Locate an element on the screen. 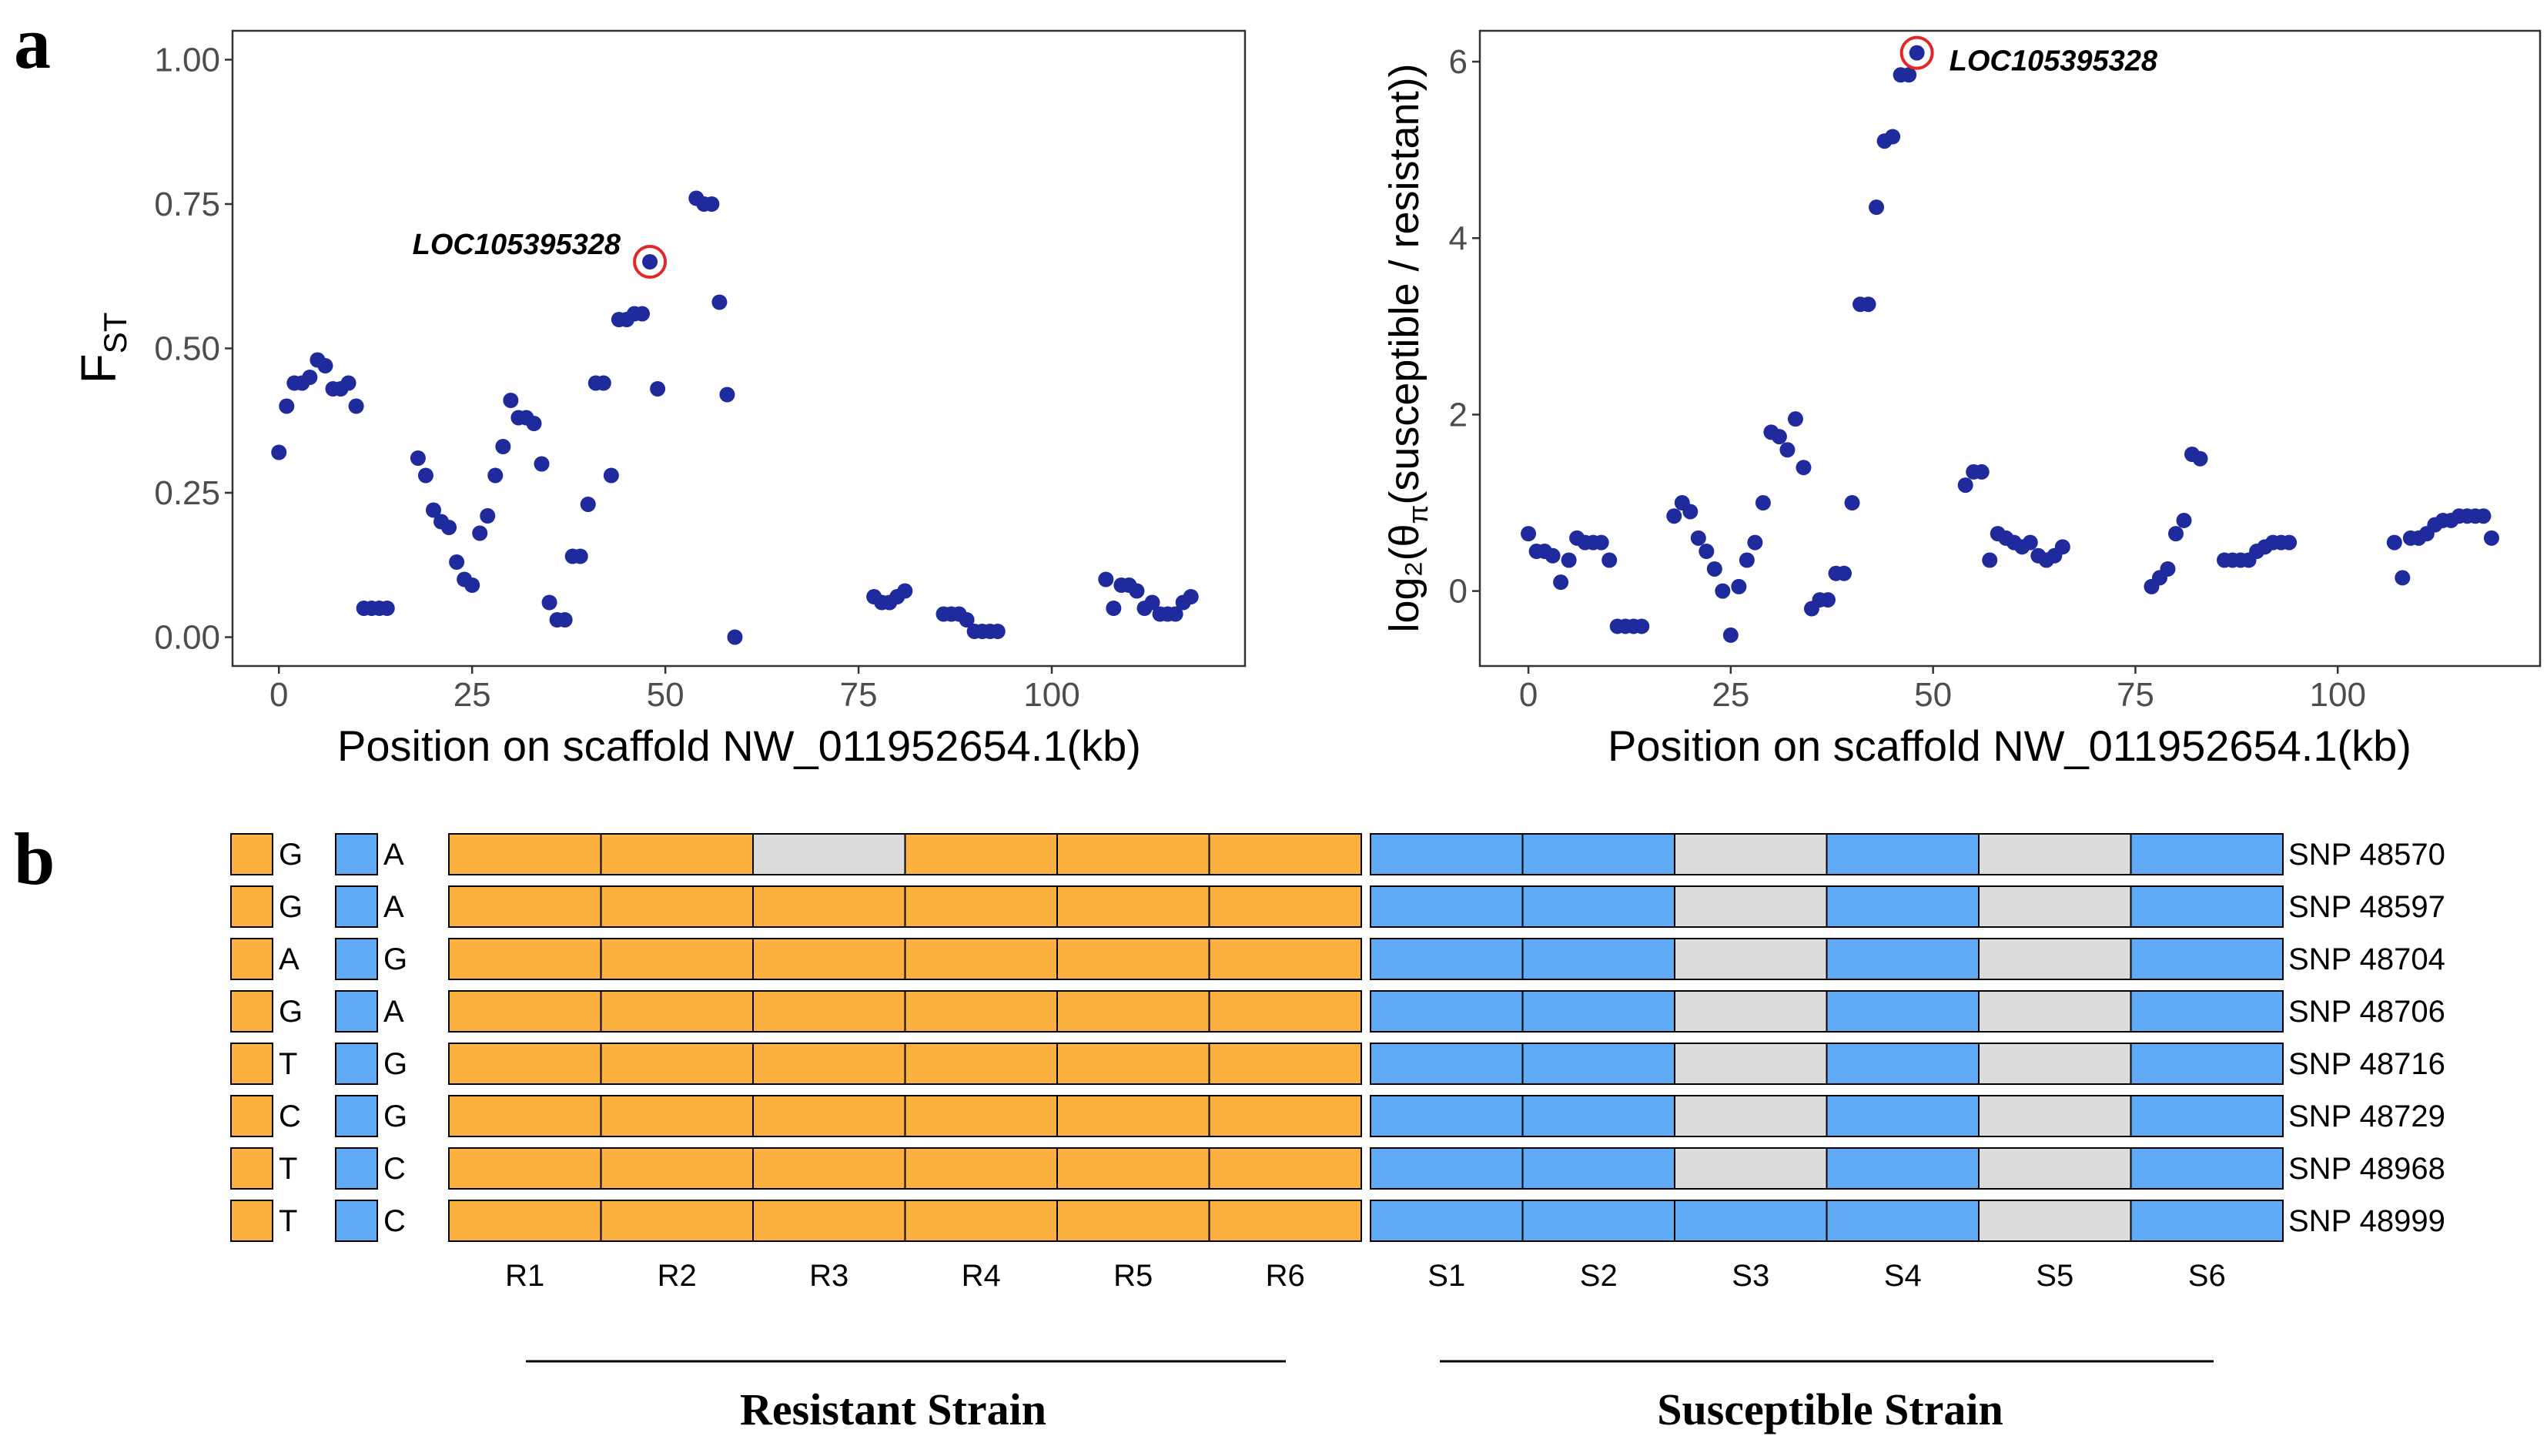 The width and height of the screenshot is (2547, 1456). theta-x-tick-label: 0 is located at coordinates (1528, 695).